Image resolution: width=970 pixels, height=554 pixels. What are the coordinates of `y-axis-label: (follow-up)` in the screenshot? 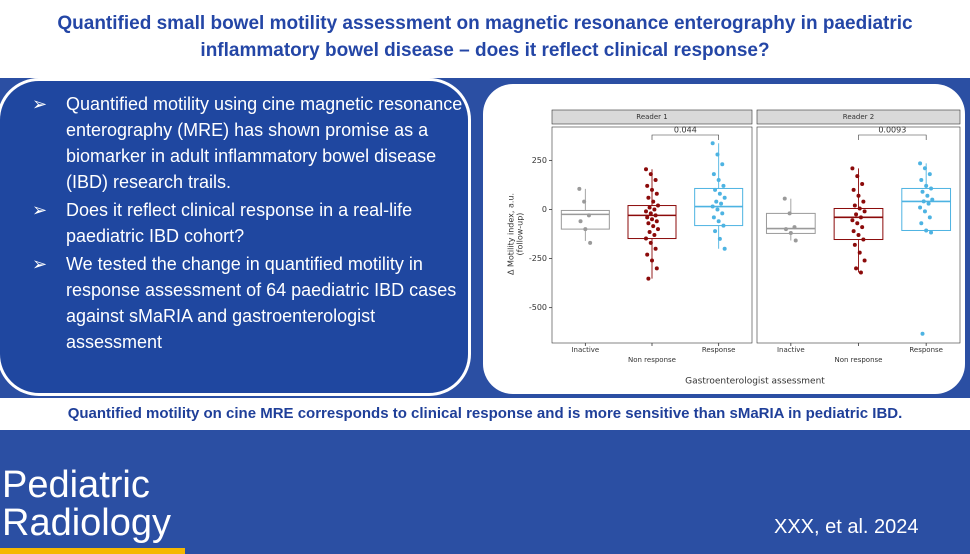 It's located at (520, 234).